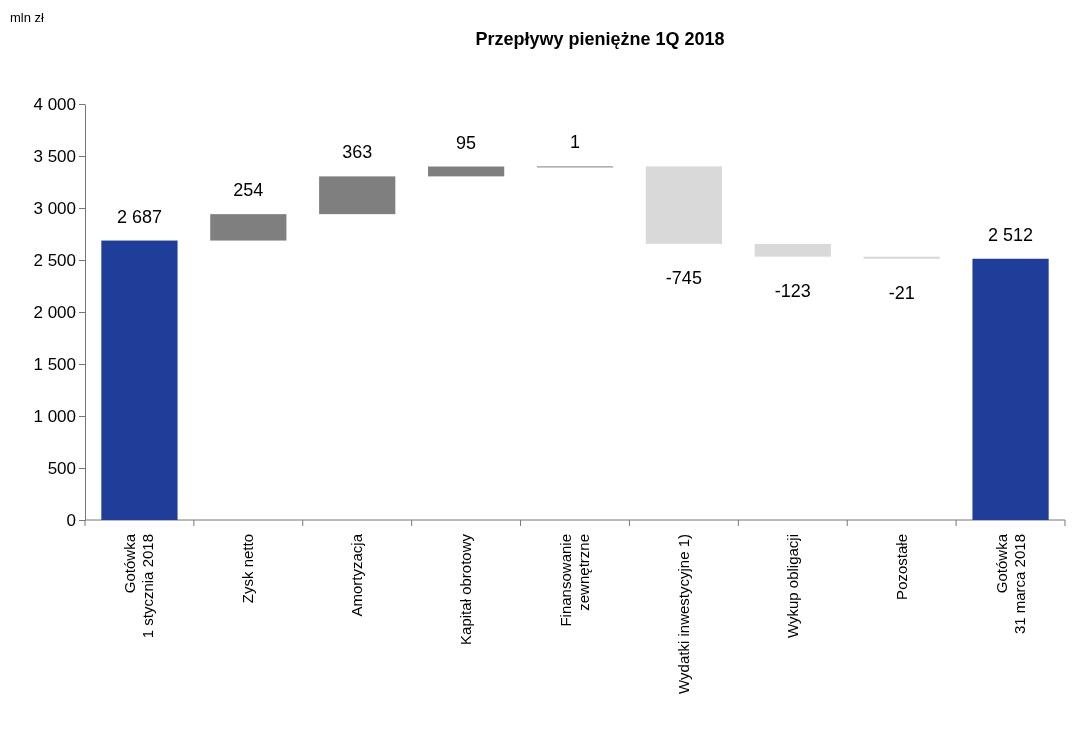 Image resolution: width=1075 pixels, height=743 pixels. Describe the element at coordinates (61, 468) in the screenshot. I see `y-tick-label: 500` at that location.